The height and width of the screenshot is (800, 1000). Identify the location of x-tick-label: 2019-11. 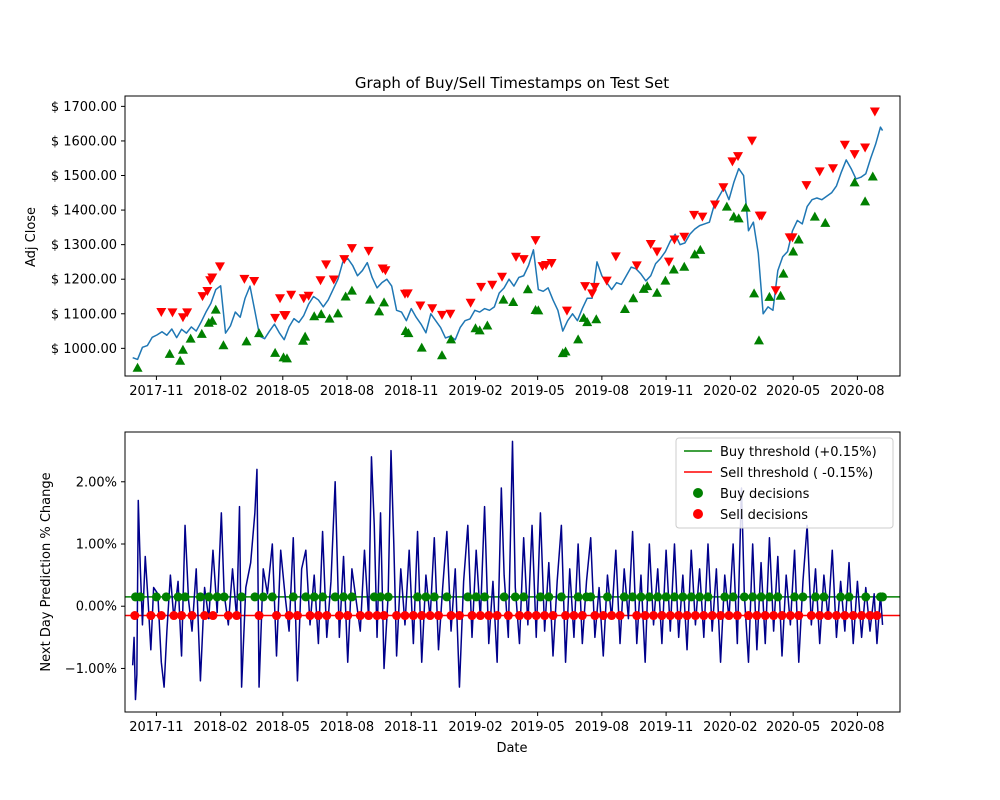
(666, 727).